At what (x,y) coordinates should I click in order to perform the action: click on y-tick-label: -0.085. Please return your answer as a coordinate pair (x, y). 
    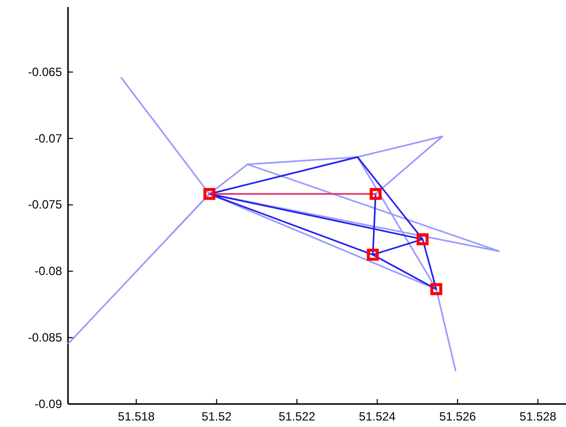
    Looking at the image, I should click on (45, 337).